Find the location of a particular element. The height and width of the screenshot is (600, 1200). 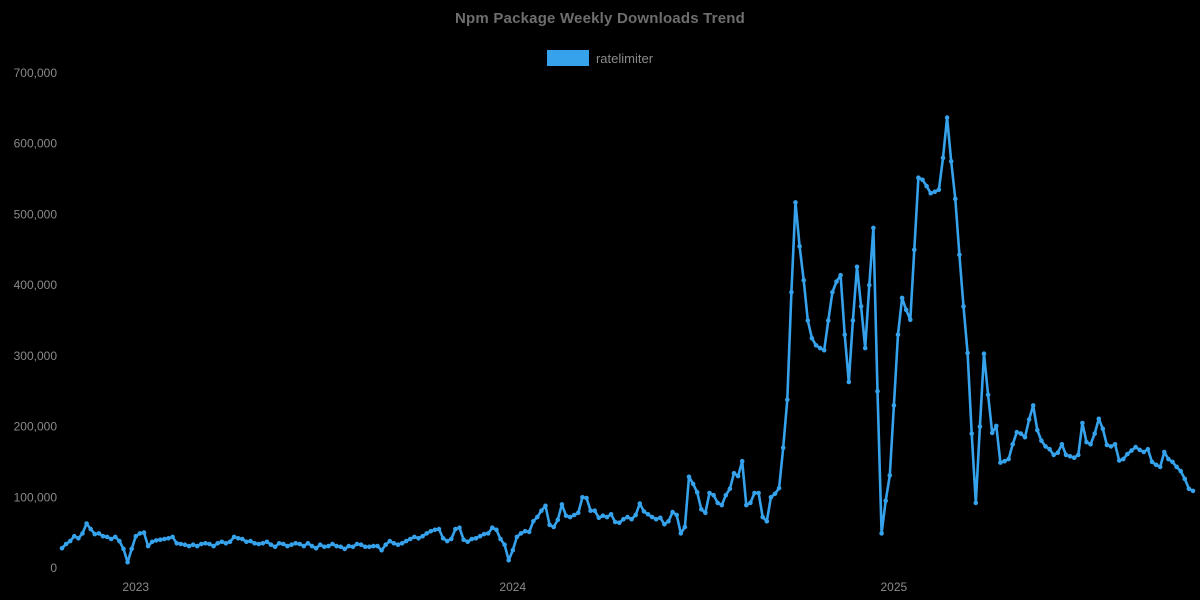

y-tick-label: 400,000 is located at coordinates (36, 285).